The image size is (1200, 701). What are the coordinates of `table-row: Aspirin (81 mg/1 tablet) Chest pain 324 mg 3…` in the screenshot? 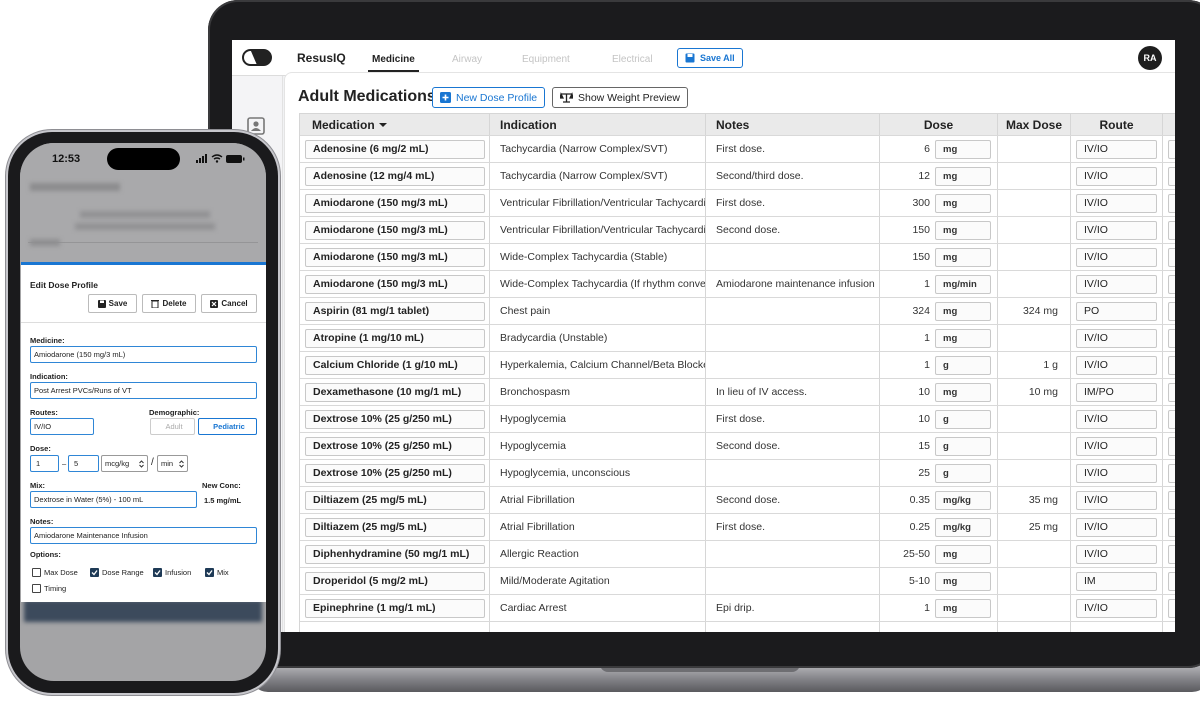 It's located at (737, 311).